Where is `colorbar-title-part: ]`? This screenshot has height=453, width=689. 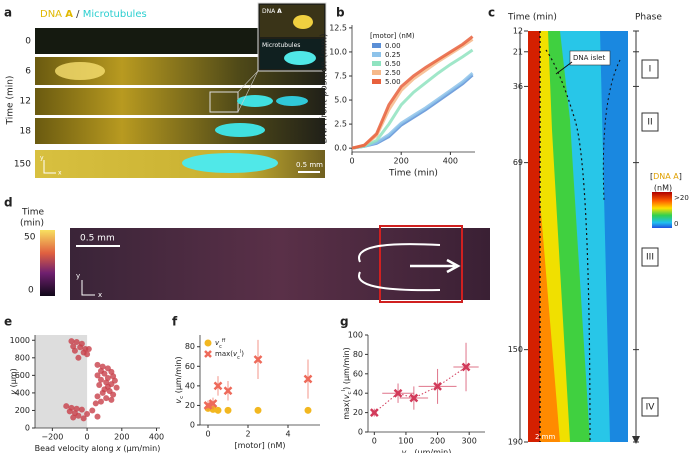 colorbar-title-part: ] is located at coordinates (680, 176).